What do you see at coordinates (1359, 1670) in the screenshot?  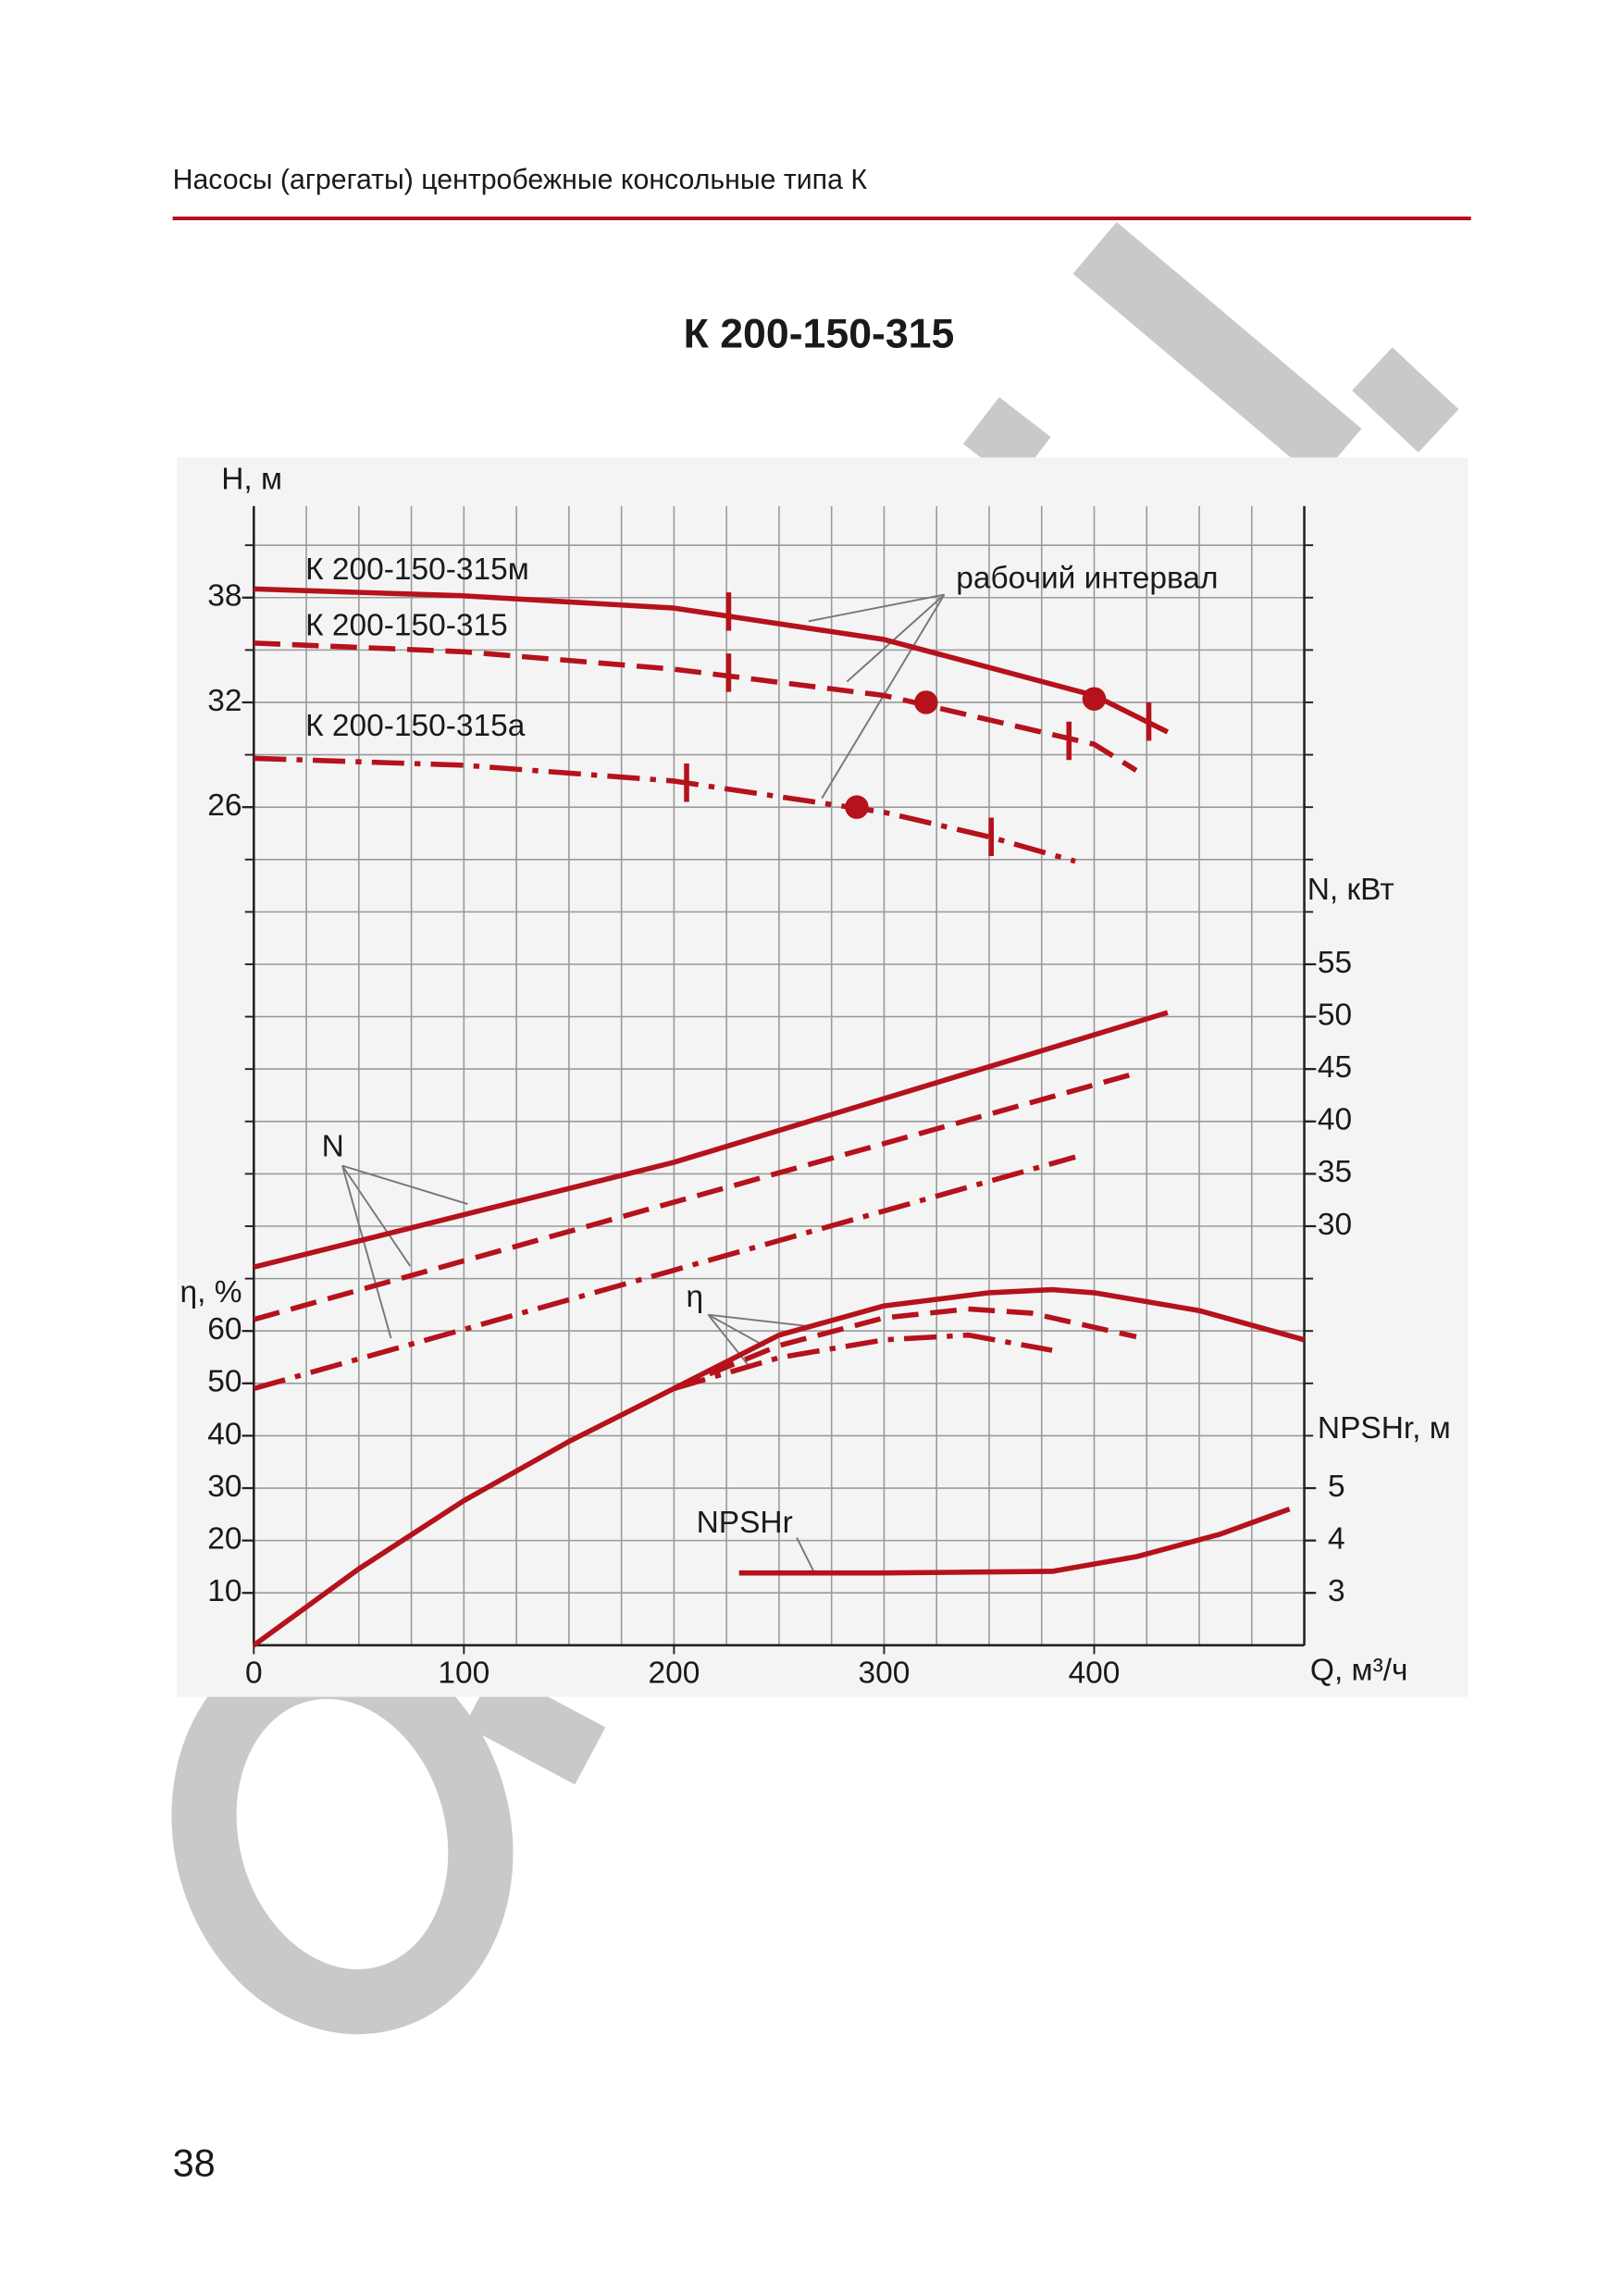 I see `x-axis-label: Q, м³/ч` at bounding box center [1359, 1670].